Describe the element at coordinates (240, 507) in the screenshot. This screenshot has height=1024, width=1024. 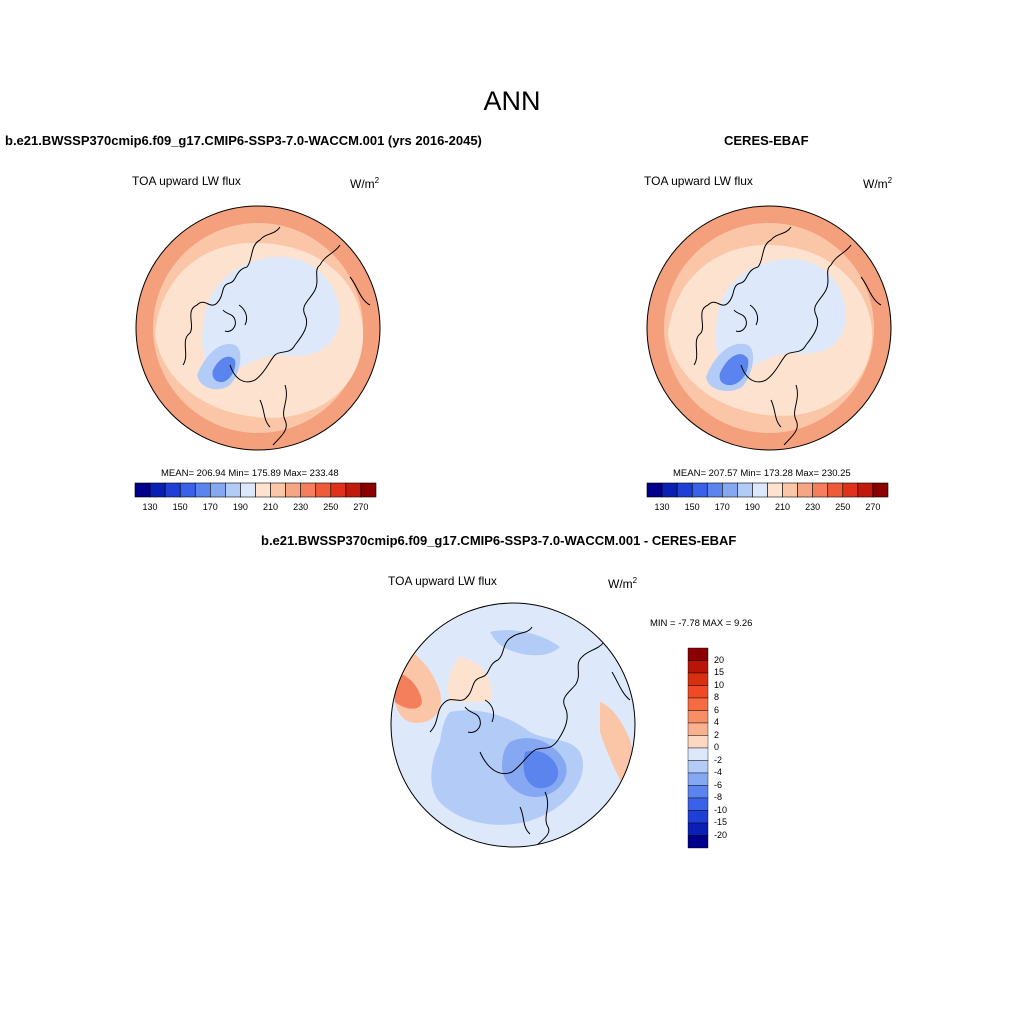
I see `model-colorbar-tick-label: 190` at that location.